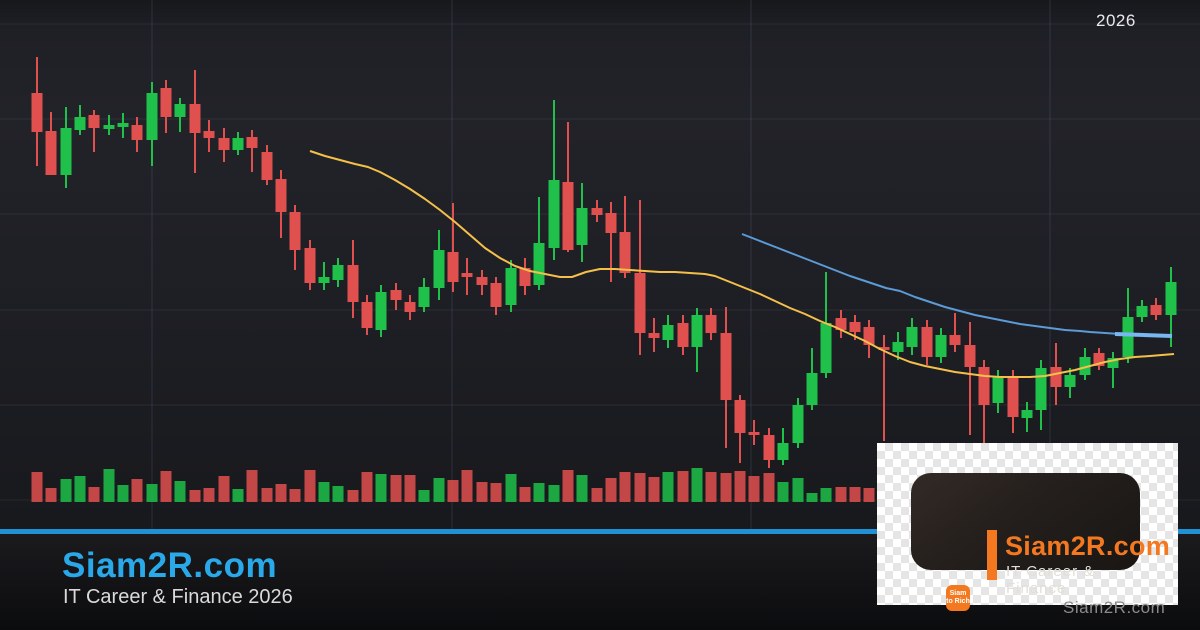 The height and width of the screenshot is (630, 1200). I want to click on badge-line1: Siam, so click(958, 593).